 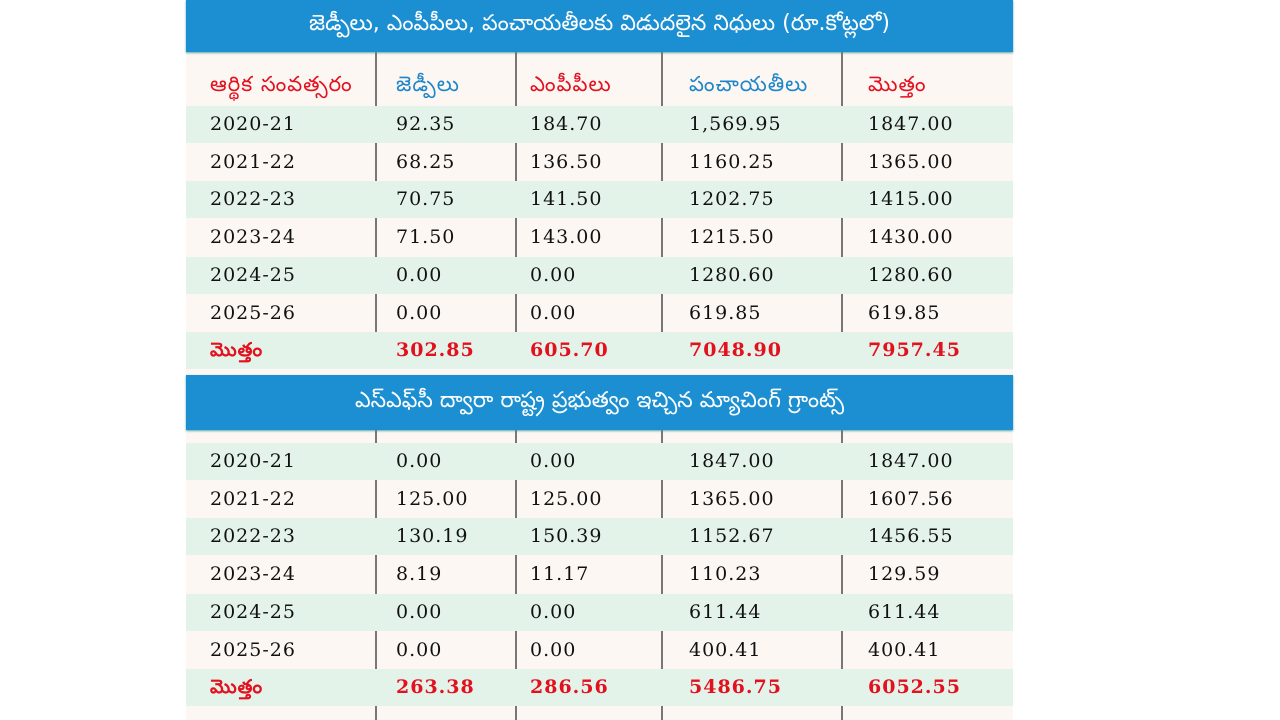 What do you see at coordinates (735, 687) in the screenshot?
I see `cell-panchayats: 5486.75` at bounding box center [735, 687].